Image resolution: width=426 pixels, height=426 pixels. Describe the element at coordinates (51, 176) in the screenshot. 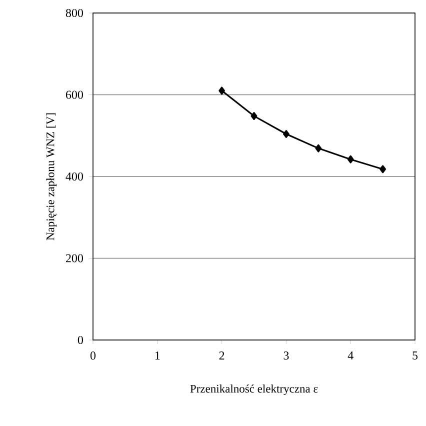

I see `y-axis-title: Napięcie zapłonu WNZ [V]` at that location.